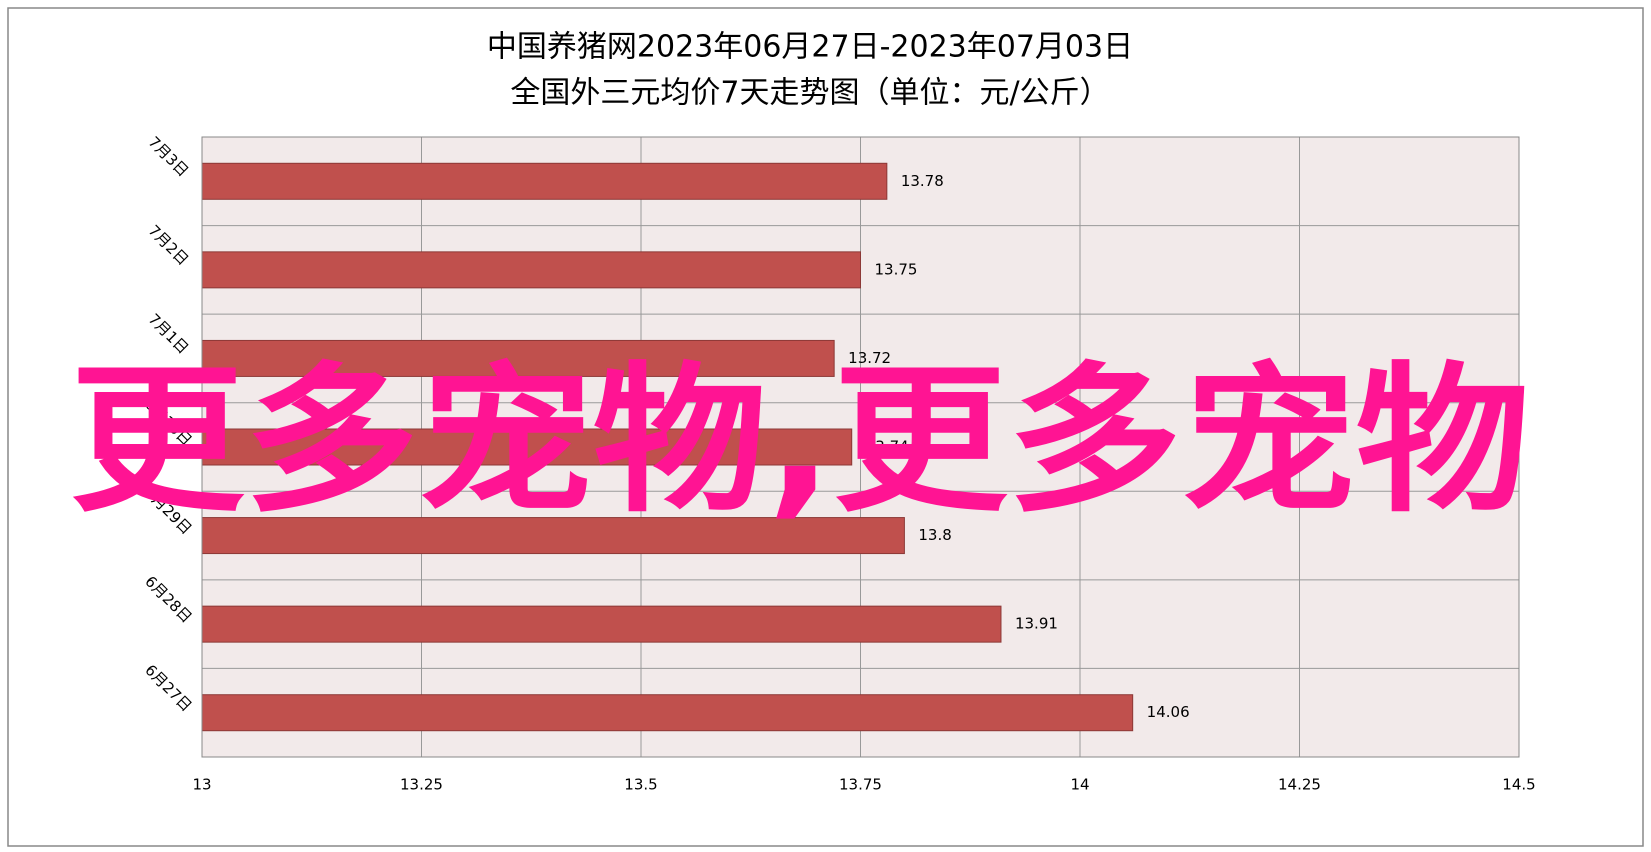 The image size is (1651, 852). What do you see at coordinates (896, 269) in the screenshot?
I see `data-label: 13.75` at bounding box center [896, 269].